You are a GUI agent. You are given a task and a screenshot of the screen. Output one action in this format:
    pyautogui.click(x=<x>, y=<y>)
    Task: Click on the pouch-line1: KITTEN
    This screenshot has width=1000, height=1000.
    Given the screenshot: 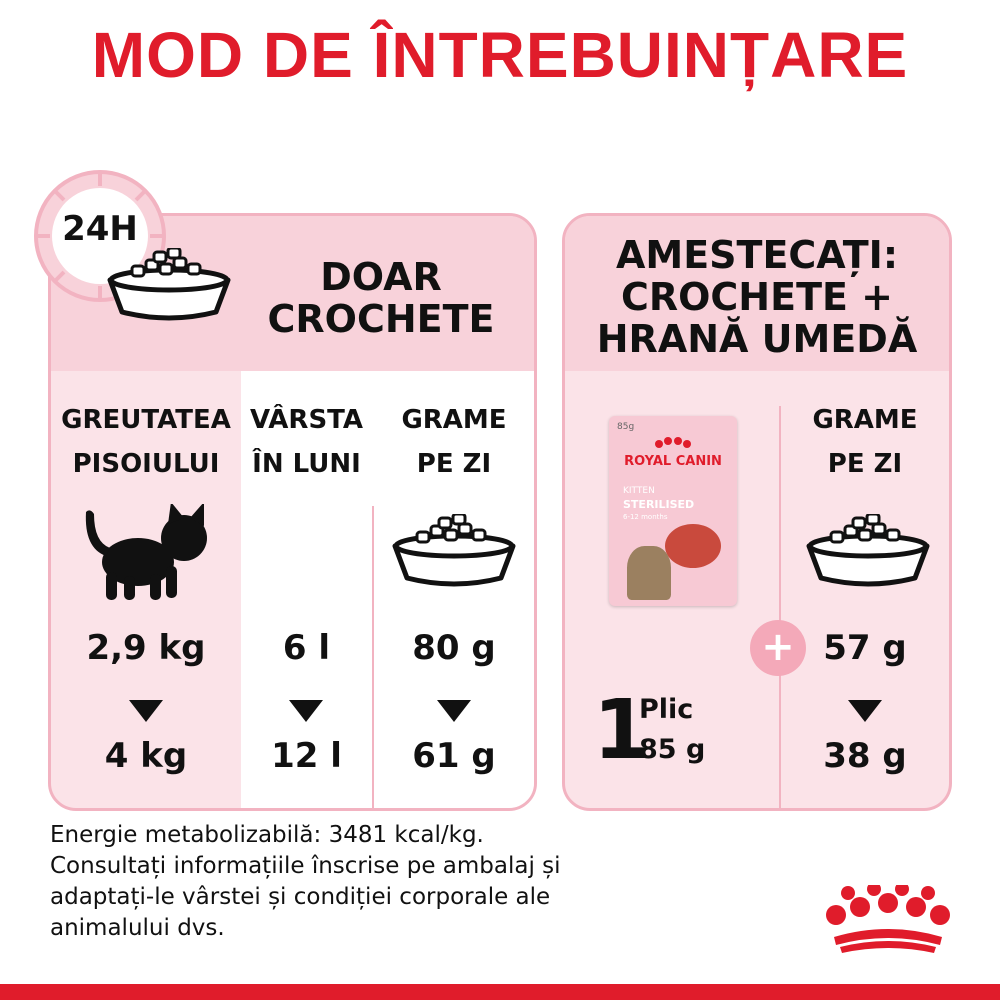 What is the action you would take?
    pyautogui.click(x=639, y=491)
    